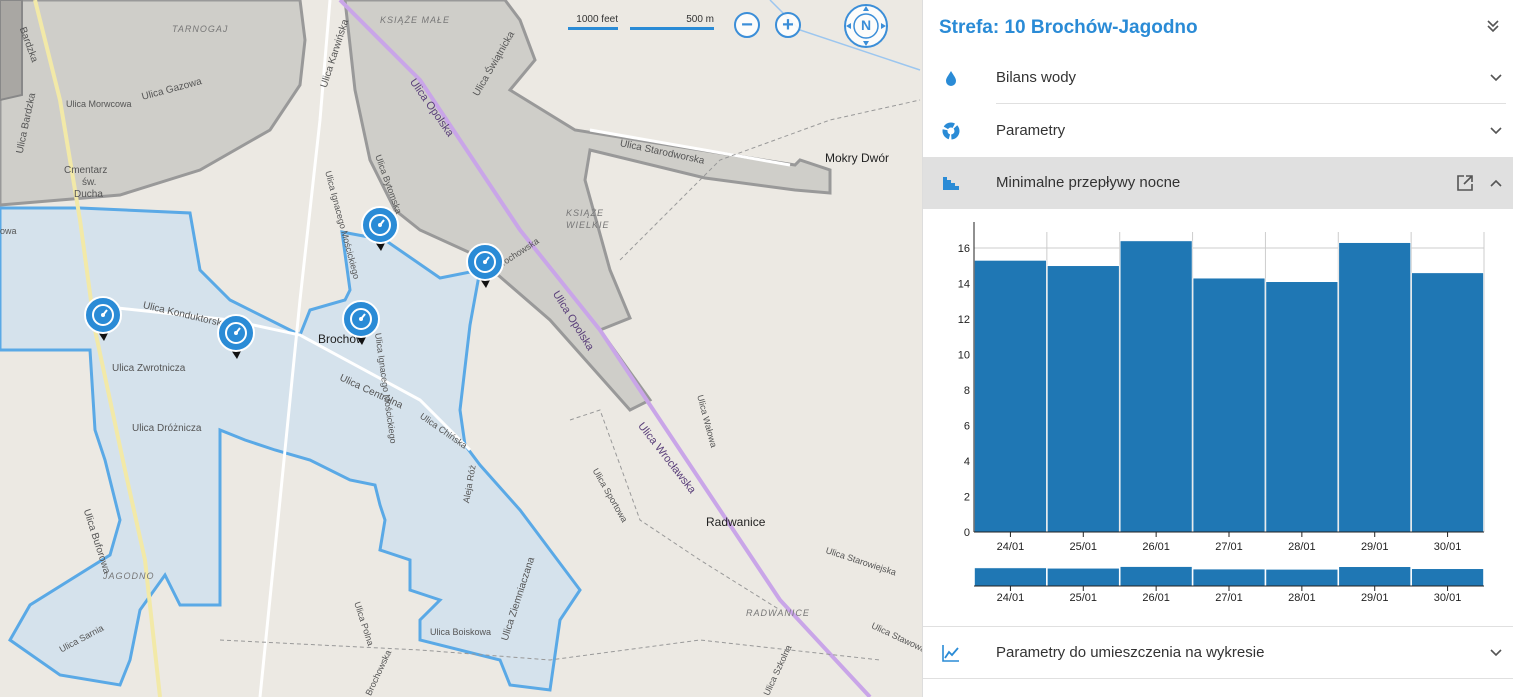 The height and width of the screenshot is (697, 1513). Describe the element at coordinates (415, 20) in the screenshot. I see `label-ksiaze-male: KSIĄŻE MAŁE` at that location.